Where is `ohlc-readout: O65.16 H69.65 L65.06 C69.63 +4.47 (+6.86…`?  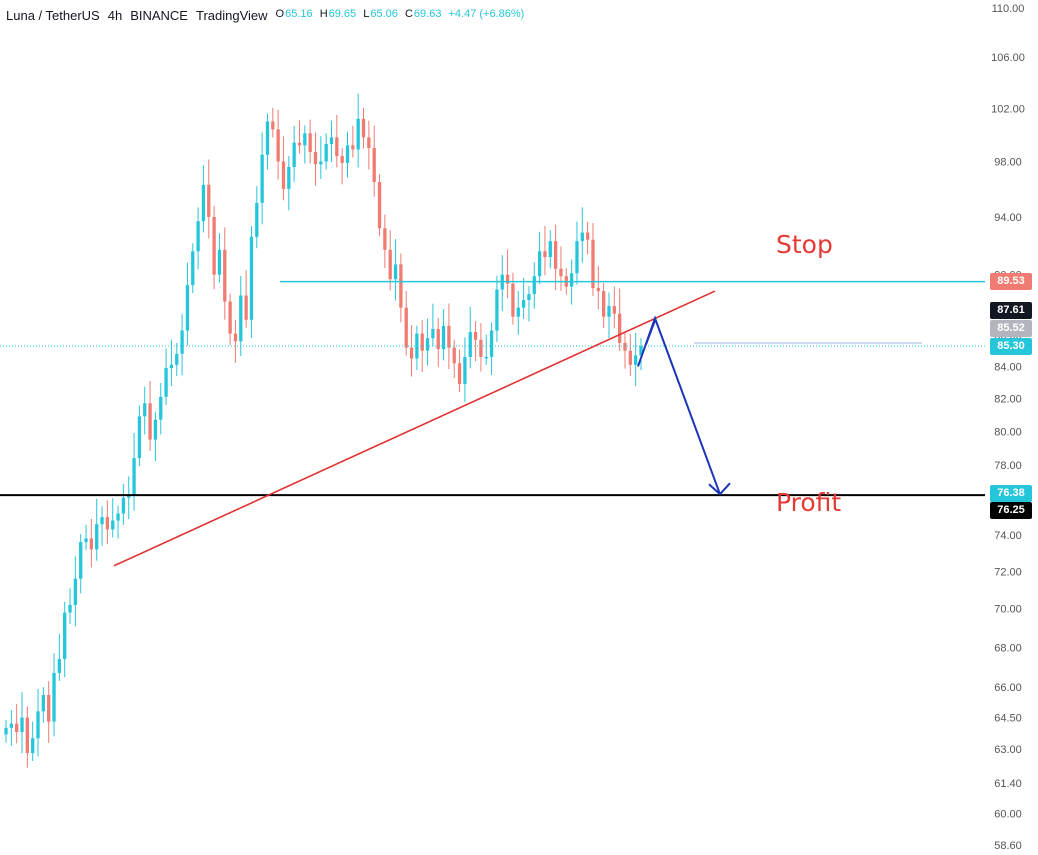
ohlc-readout: O65.16 H69.65 L65.06 C69.63 +4.47 (+6.86… is located at coordinates (402, 15).